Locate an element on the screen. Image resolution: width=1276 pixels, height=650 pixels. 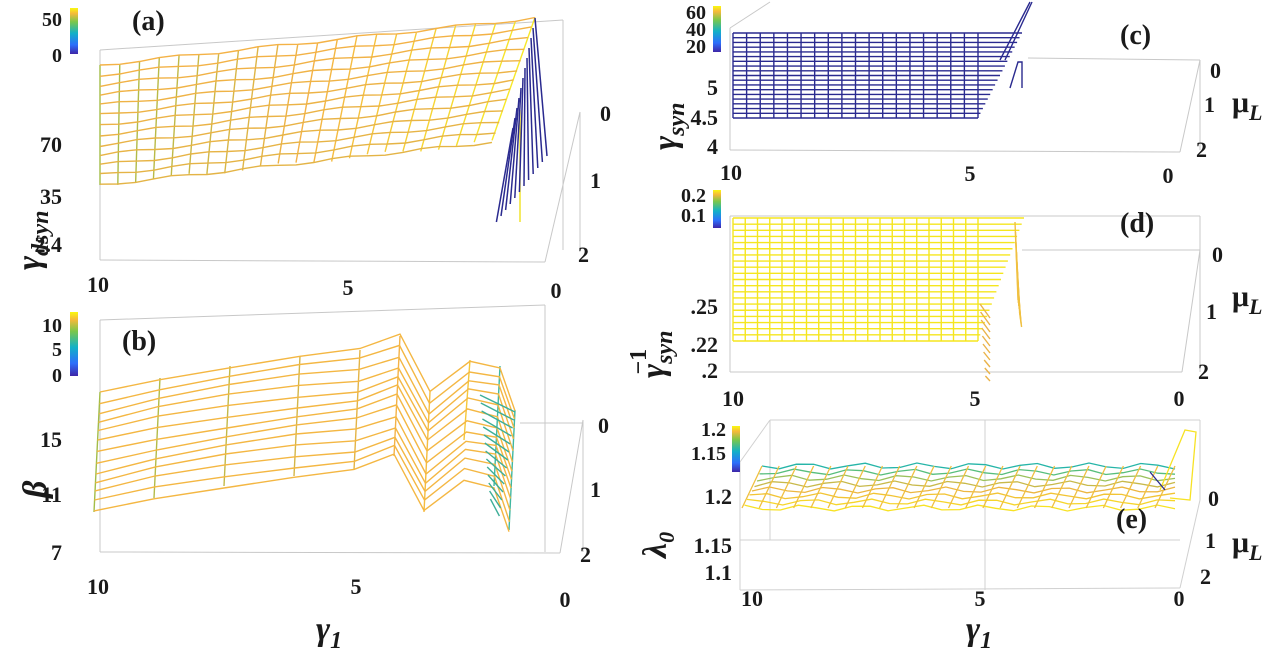
panel-c-colorbar is located at coordinates (717, 29).